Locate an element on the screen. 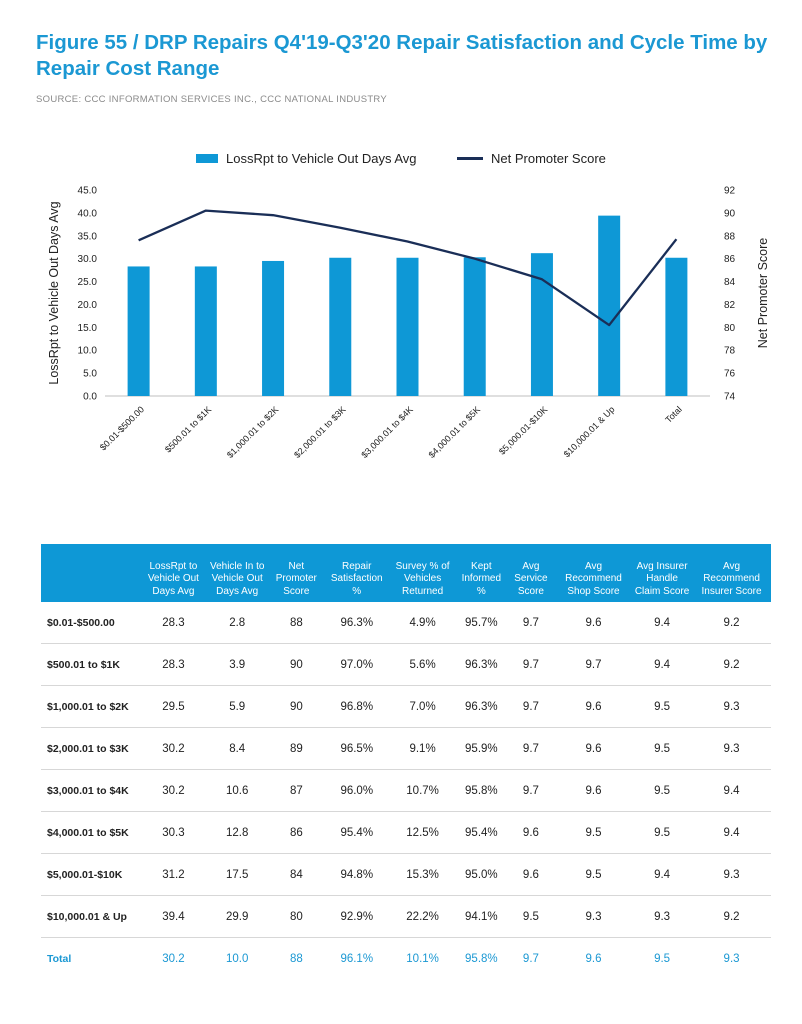 The height and width of the screenshot is (1024, 802). table-cell: 12.5% is located at coordinates (422, 832).